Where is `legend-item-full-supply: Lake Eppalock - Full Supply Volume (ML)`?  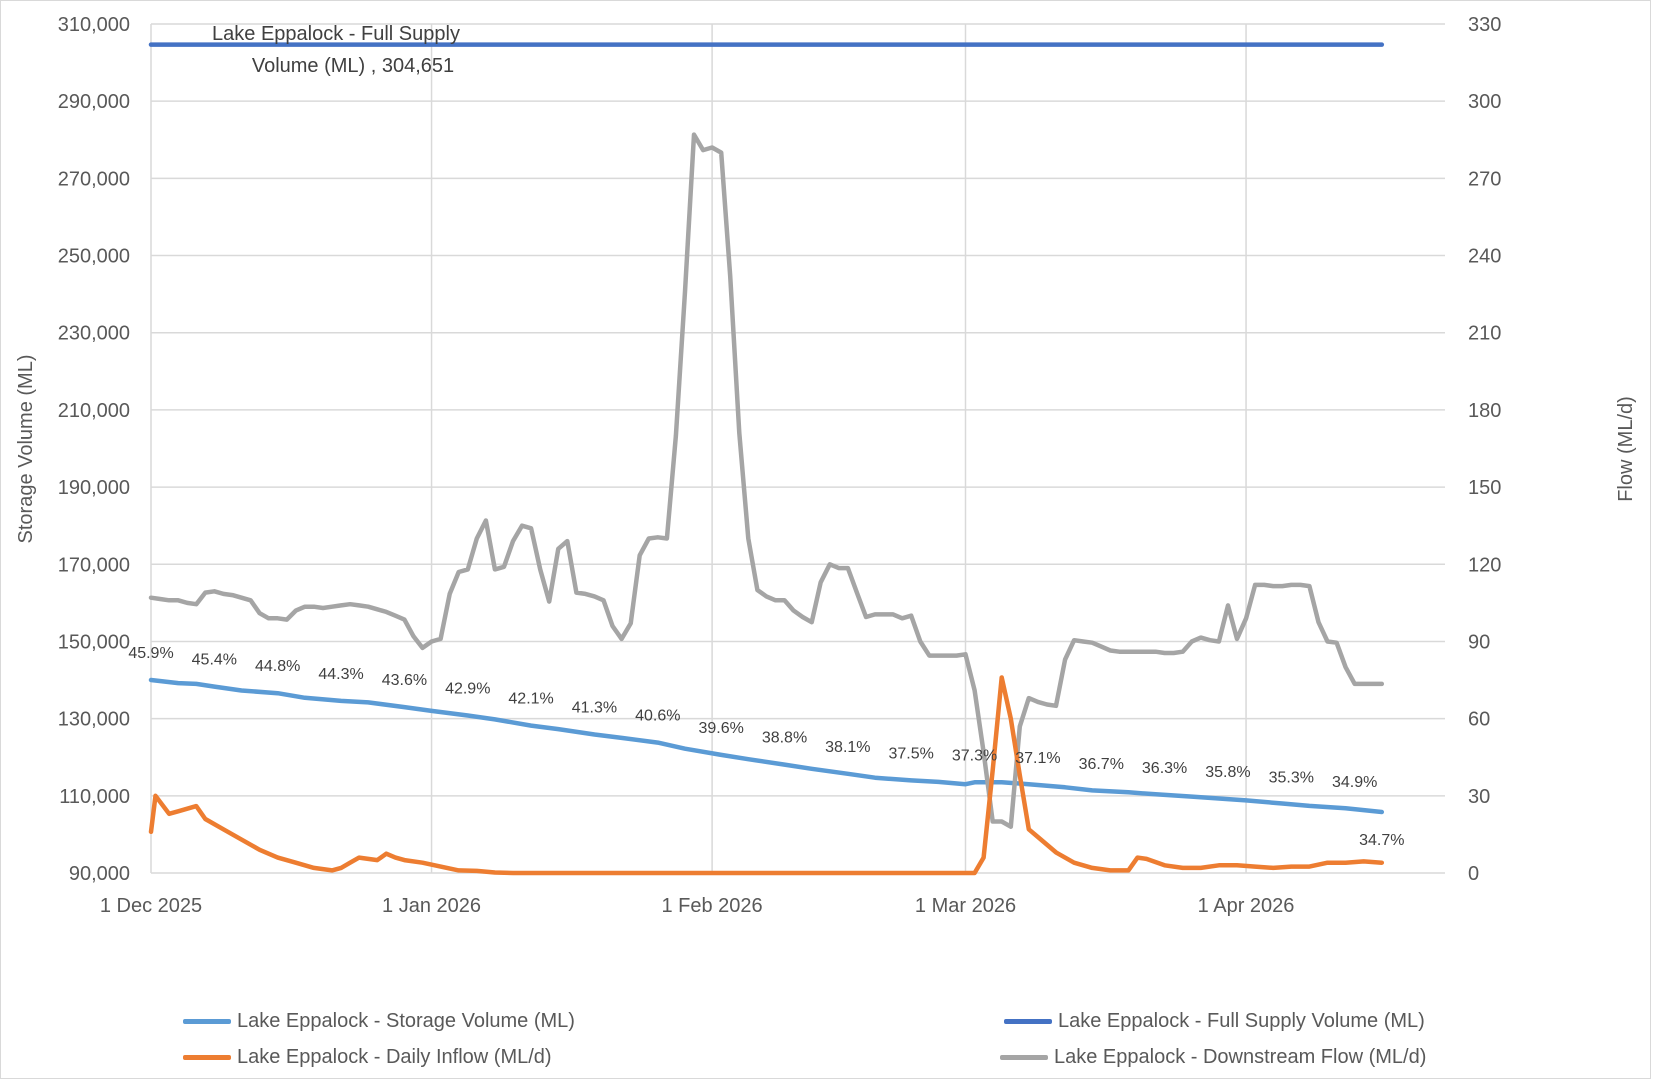 legend-item-full-supply: Lake Eppalock - Full Supply Volume (ML) is located at coordinates (1214, 1021).